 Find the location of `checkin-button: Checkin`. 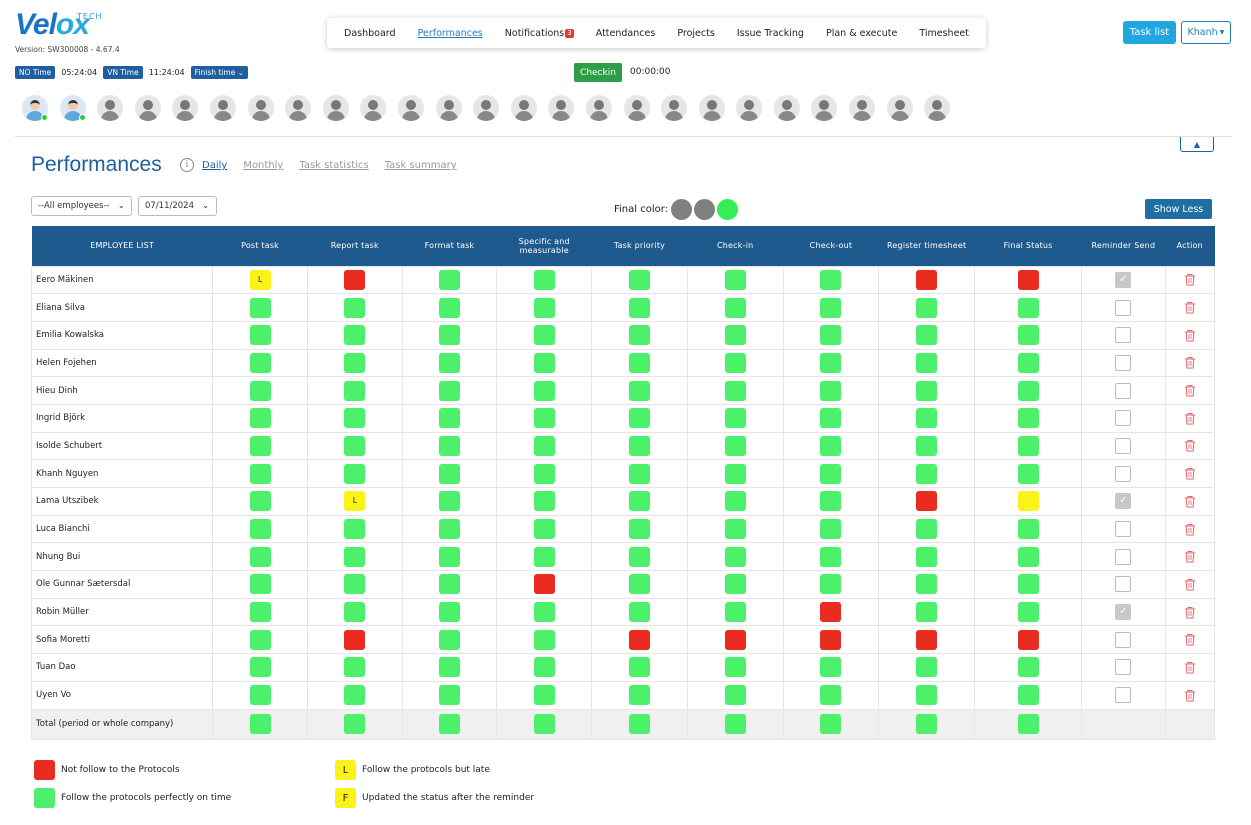

checkin-button: Checkin is located at coordinates (598, 72).